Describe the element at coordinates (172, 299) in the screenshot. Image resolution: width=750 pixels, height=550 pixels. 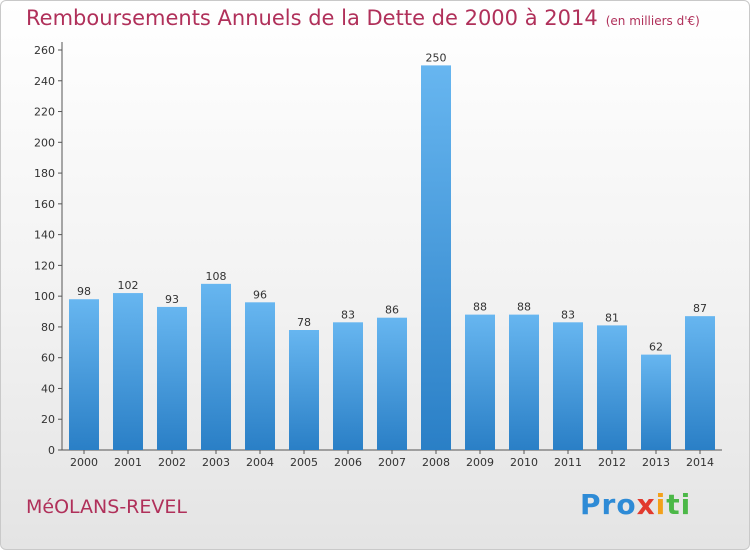
I see `data-label-2002: 93` at that location.